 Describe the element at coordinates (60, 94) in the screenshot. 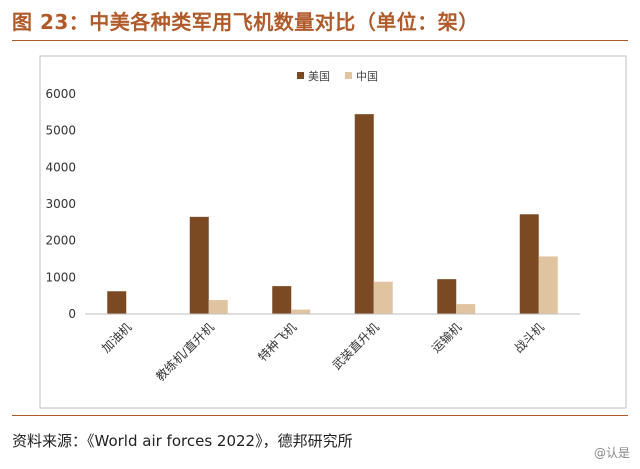

I see `y-tick-label: 6000` at that location.